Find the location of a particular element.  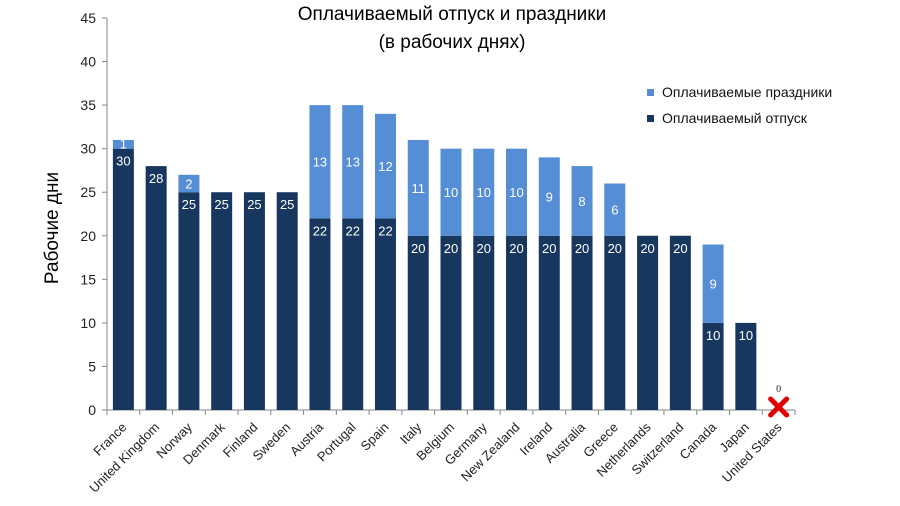

y-tick-label: 30 is located at coordinates (88, 149).